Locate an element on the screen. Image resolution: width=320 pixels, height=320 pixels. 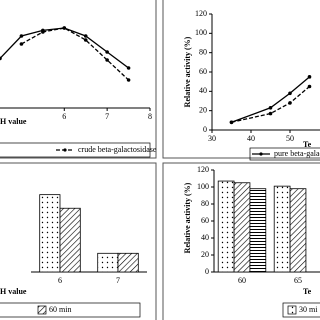
legend-label: pure beta-galactosidas is located at coordinates (297, 153).